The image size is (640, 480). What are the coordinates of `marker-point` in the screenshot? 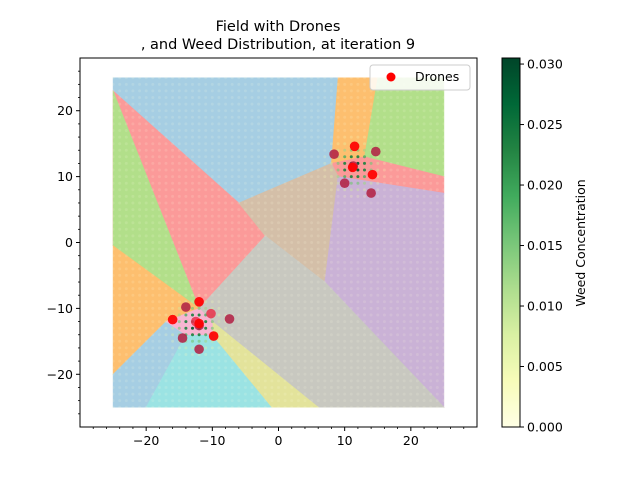 It's located at (334, 154).